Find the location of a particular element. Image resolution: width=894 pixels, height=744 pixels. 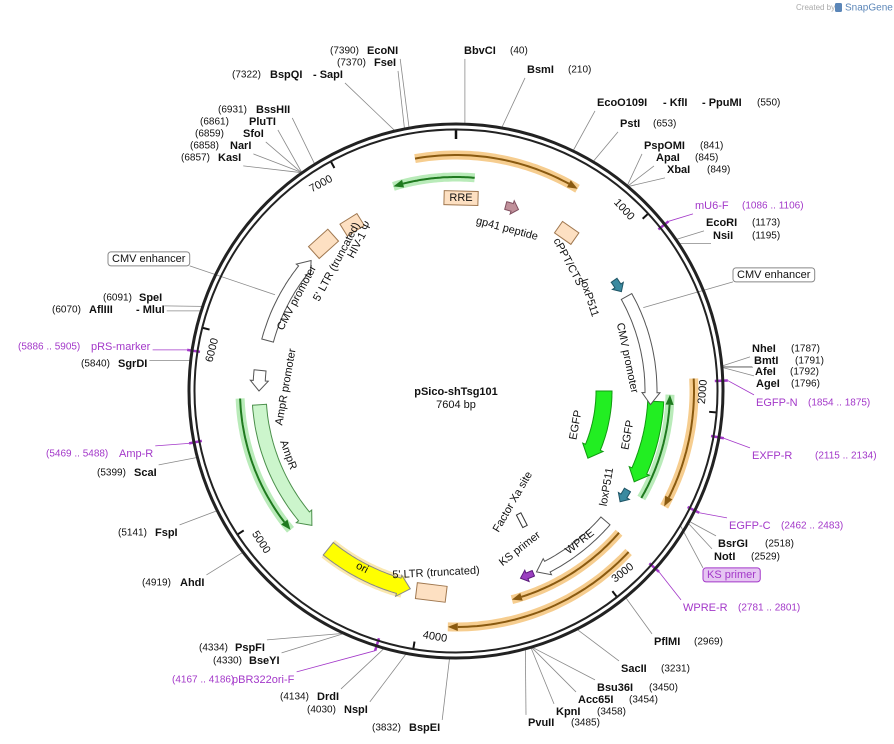

enzyme-name: Bsu36I is located at coordinates (615, 688).